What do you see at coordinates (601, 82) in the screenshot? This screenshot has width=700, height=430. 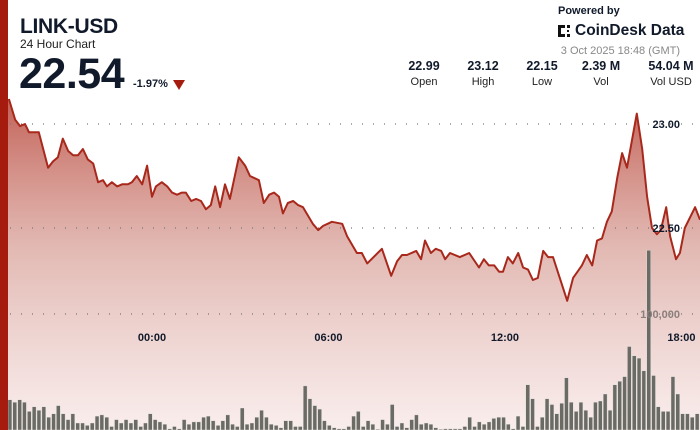 I see `stat-label: Vol` at bounding box center [601, 82].